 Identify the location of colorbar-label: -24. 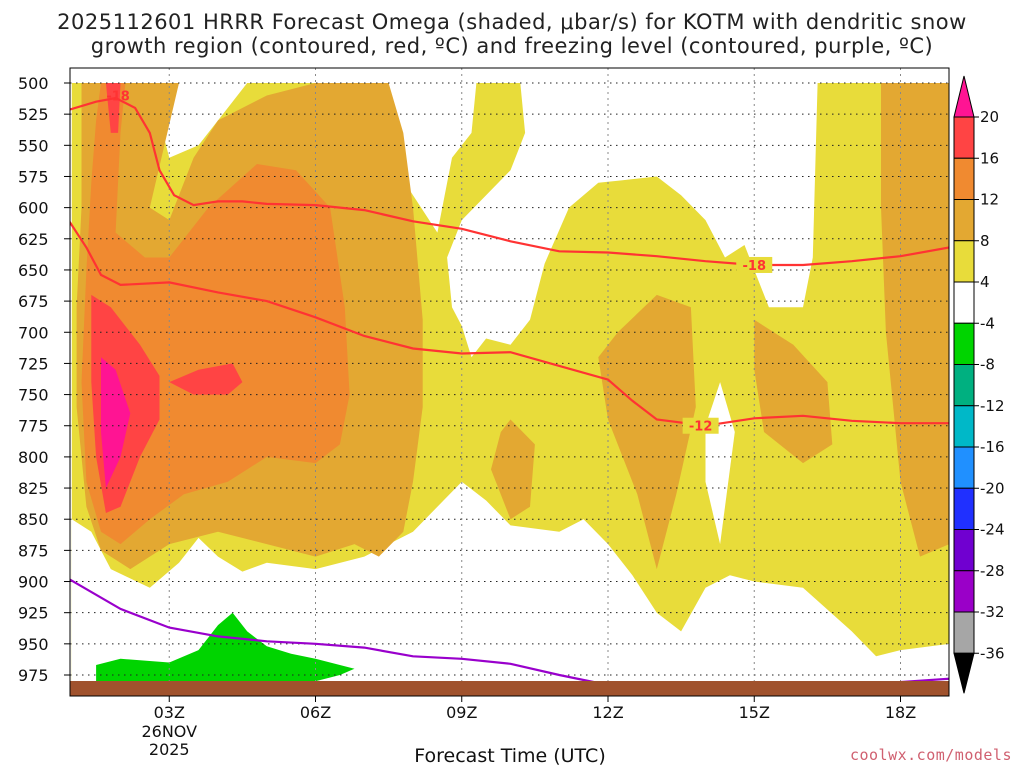
(992, 530).